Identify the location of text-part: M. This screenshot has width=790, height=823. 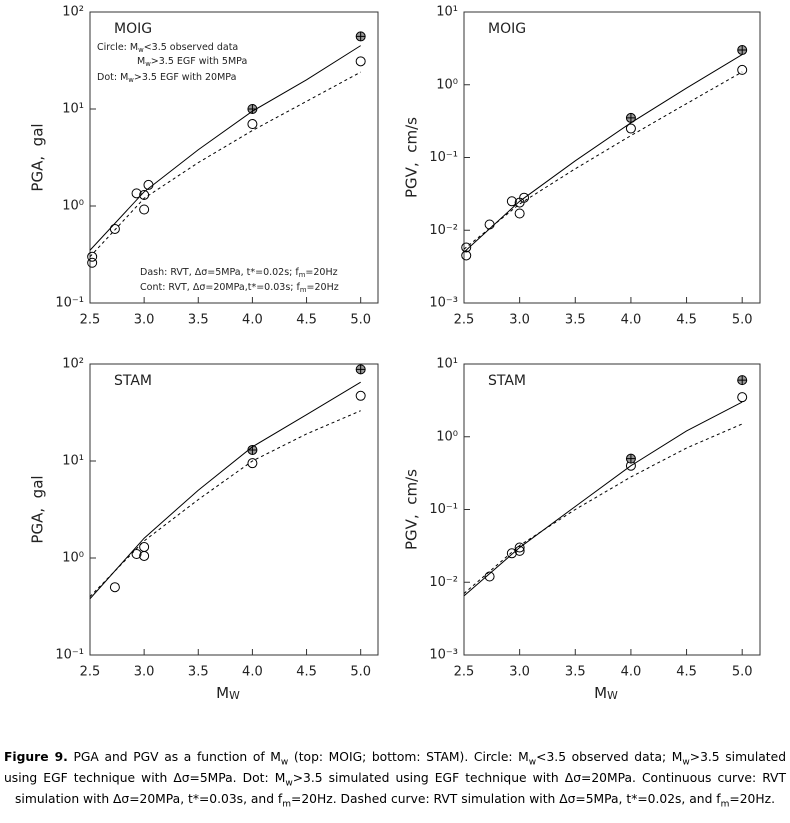
(222, 693).